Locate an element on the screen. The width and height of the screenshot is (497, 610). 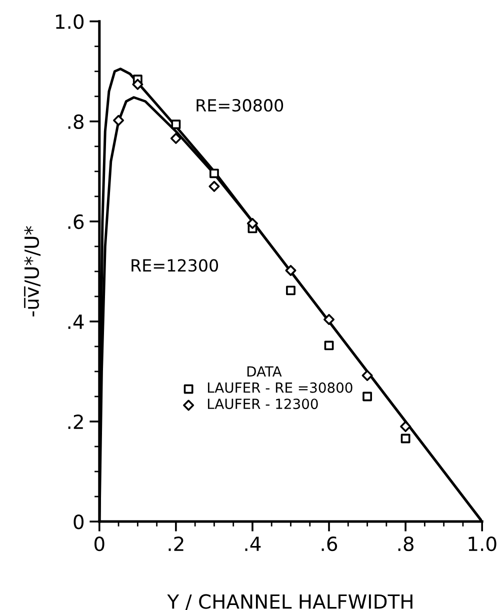
x-tick-label: 0 is located at coordinates (99, 544).